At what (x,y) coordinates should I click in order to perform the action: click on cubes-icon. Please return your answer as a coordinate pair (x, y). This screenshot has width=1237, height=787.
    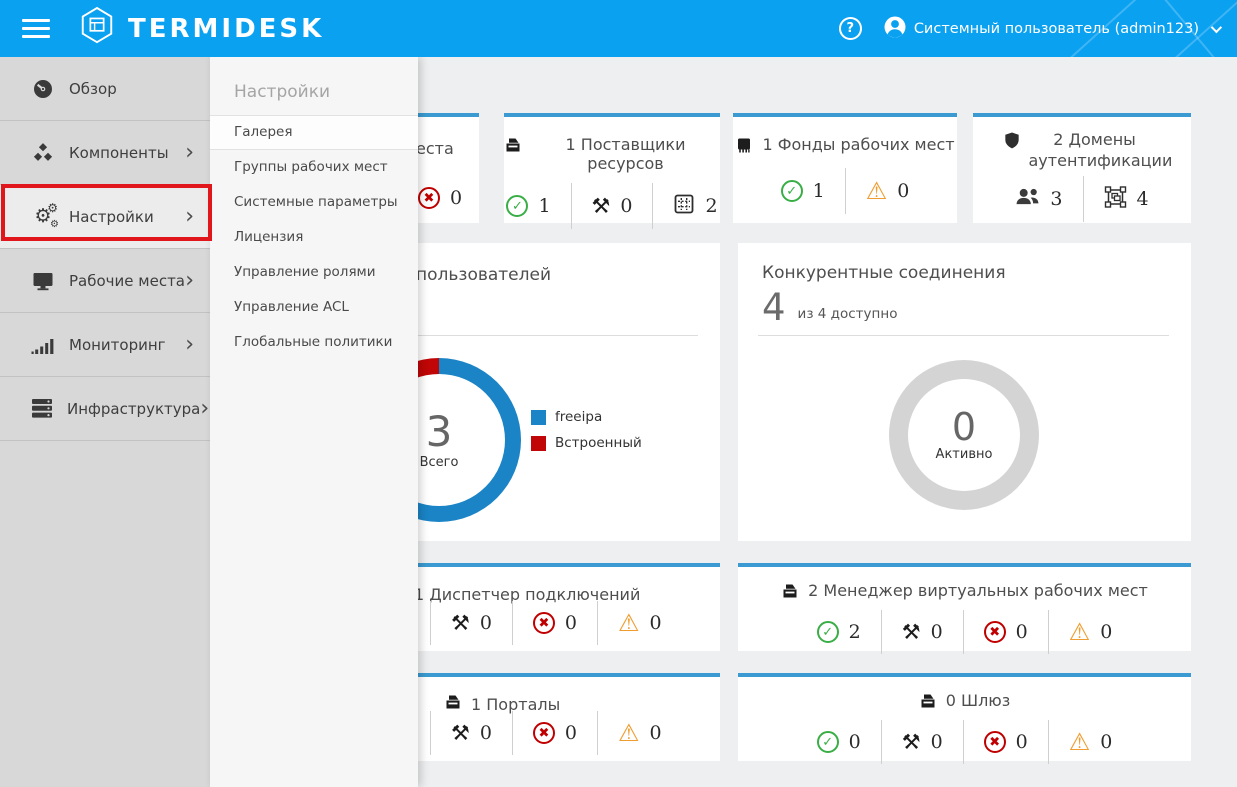
    Looking at the image, I should click on (43, 152).